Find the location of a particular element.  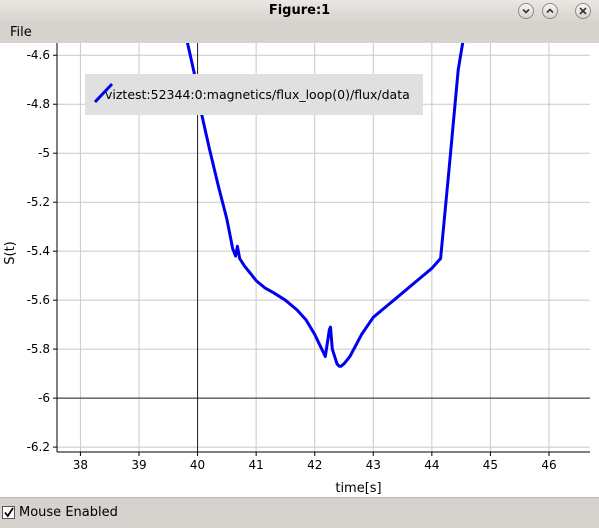

y-tick-label: -6.2 is located at coordinates (38, 447).